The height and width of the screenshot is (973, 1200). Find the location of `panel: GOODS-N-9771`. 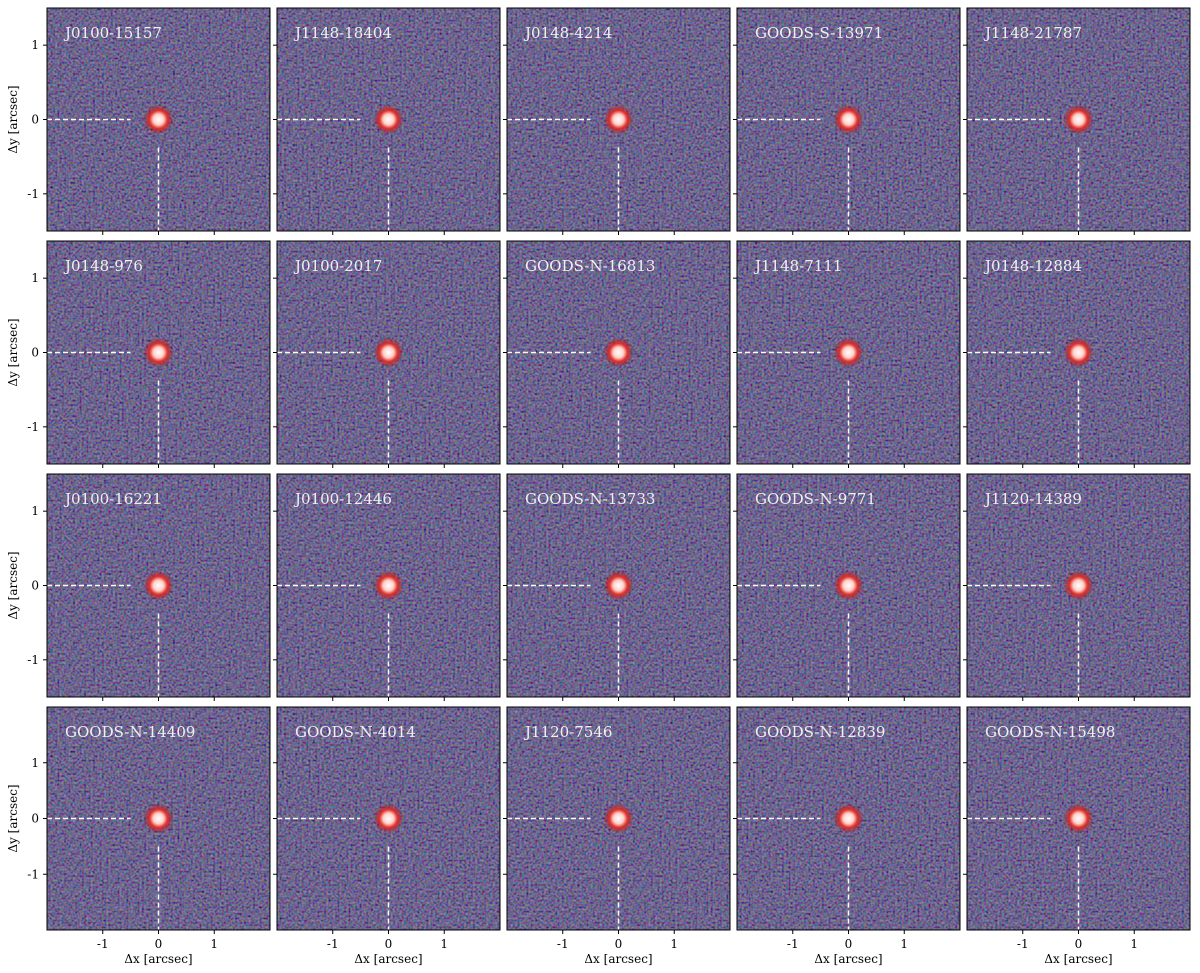

panel: GOODS-N-9771 is located at coordinates (847, 587).